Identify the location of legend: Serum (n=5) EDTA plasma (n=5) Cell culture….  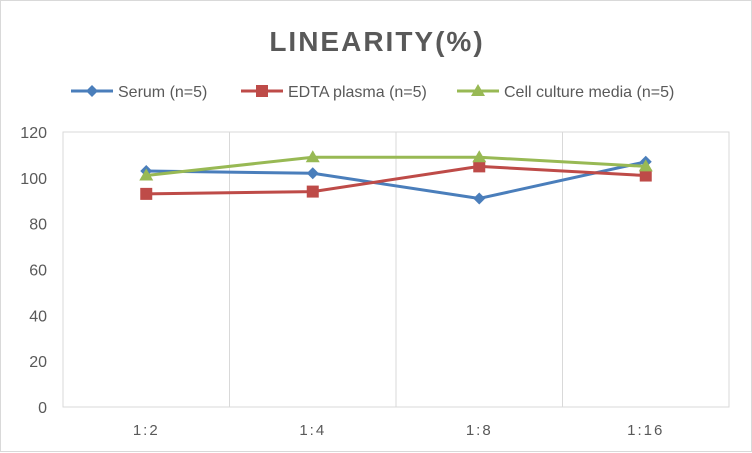
(372, 92).